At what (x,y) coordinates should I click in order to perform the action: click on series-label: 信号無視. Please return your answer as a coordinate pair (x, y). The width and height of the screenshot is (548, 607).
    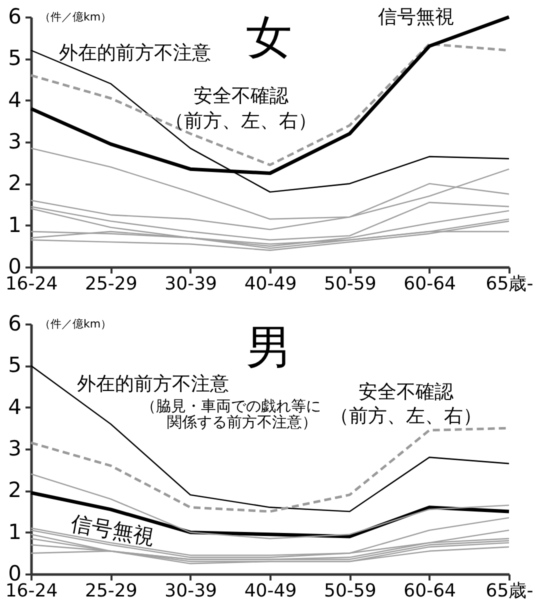
    Looking at the image, I should click on (416, 17).